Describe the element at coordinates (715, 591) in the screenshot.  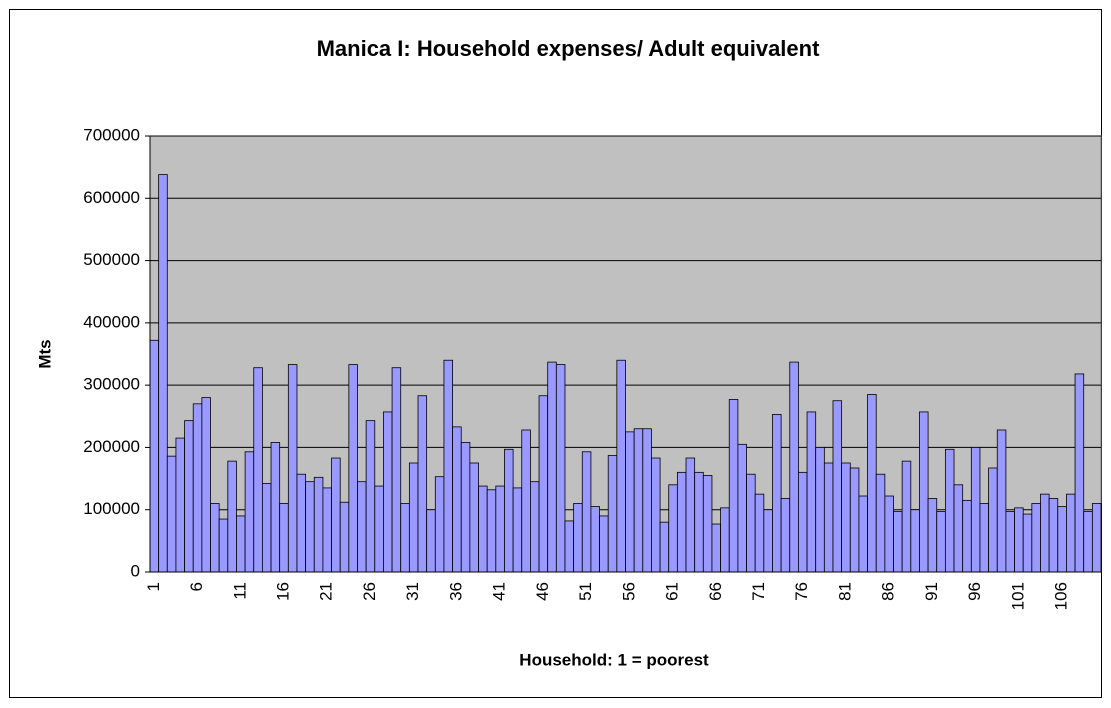
I see `x-tick-label: 66` at that location.